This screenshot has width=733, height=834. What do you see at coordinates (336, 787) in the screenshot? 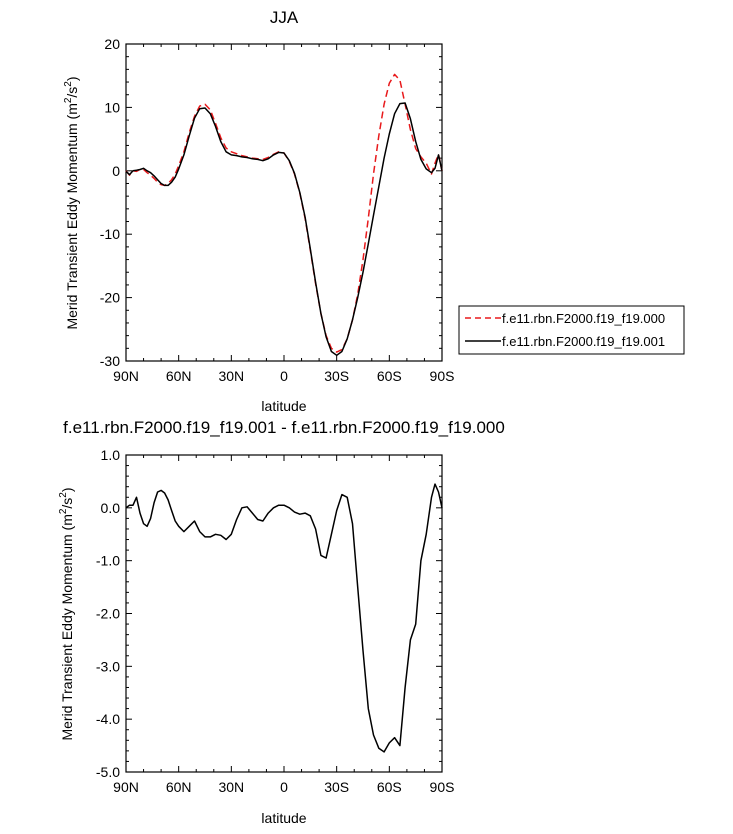
I see `bottom-x-tick-label: 30S` at bounding box center [336, 787].